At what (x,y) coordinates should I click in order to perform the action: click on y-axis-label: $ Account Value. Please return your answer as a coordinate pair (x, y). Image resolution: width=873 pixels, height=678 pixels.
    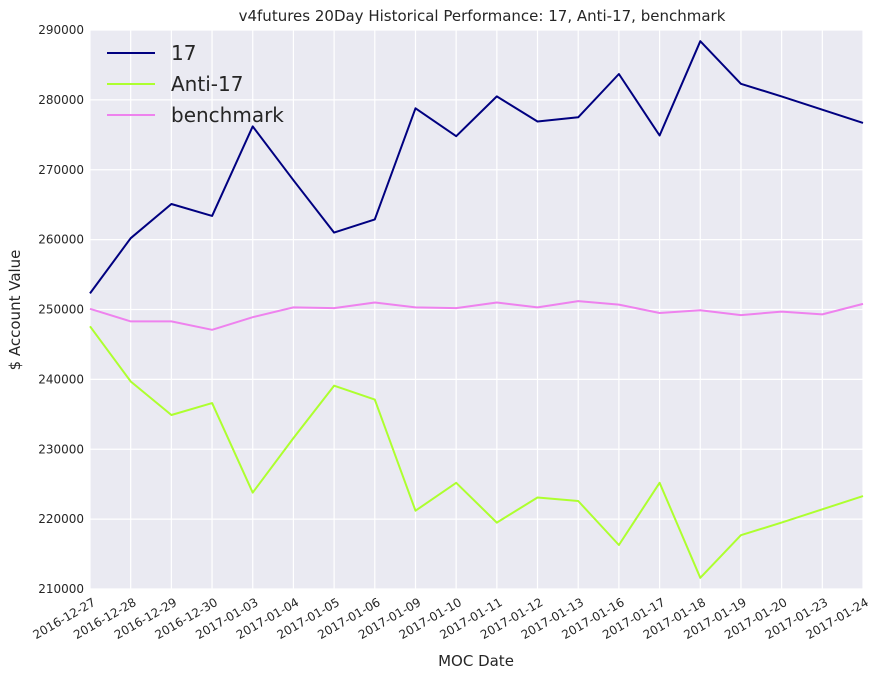
    Looking at the image, I should click on (15, 310).